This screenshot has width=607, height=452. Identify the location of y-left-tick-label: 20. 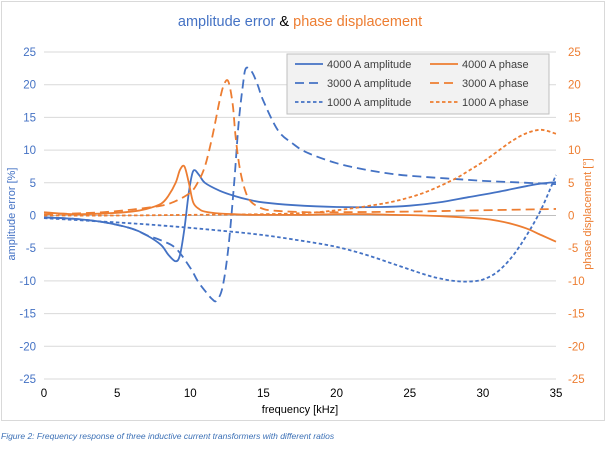
(29, 86).